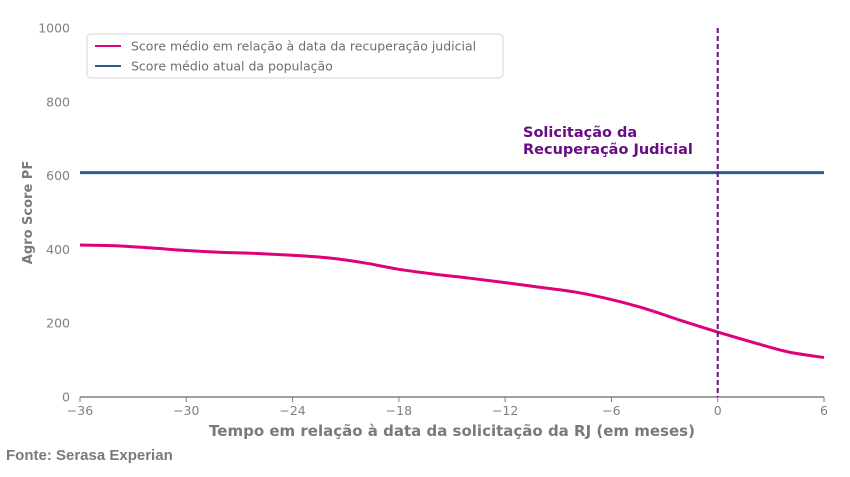  I want to click on y-tick-label: 800, so click(58, 101).